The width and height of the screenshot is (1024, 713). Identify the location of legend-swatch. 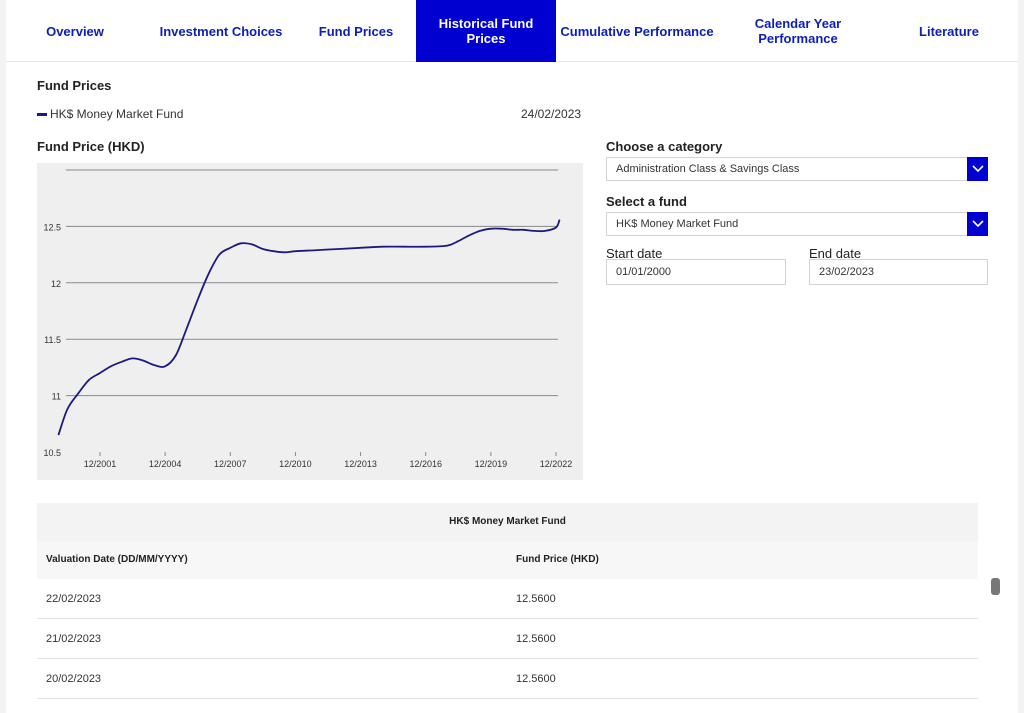
(42, 114).